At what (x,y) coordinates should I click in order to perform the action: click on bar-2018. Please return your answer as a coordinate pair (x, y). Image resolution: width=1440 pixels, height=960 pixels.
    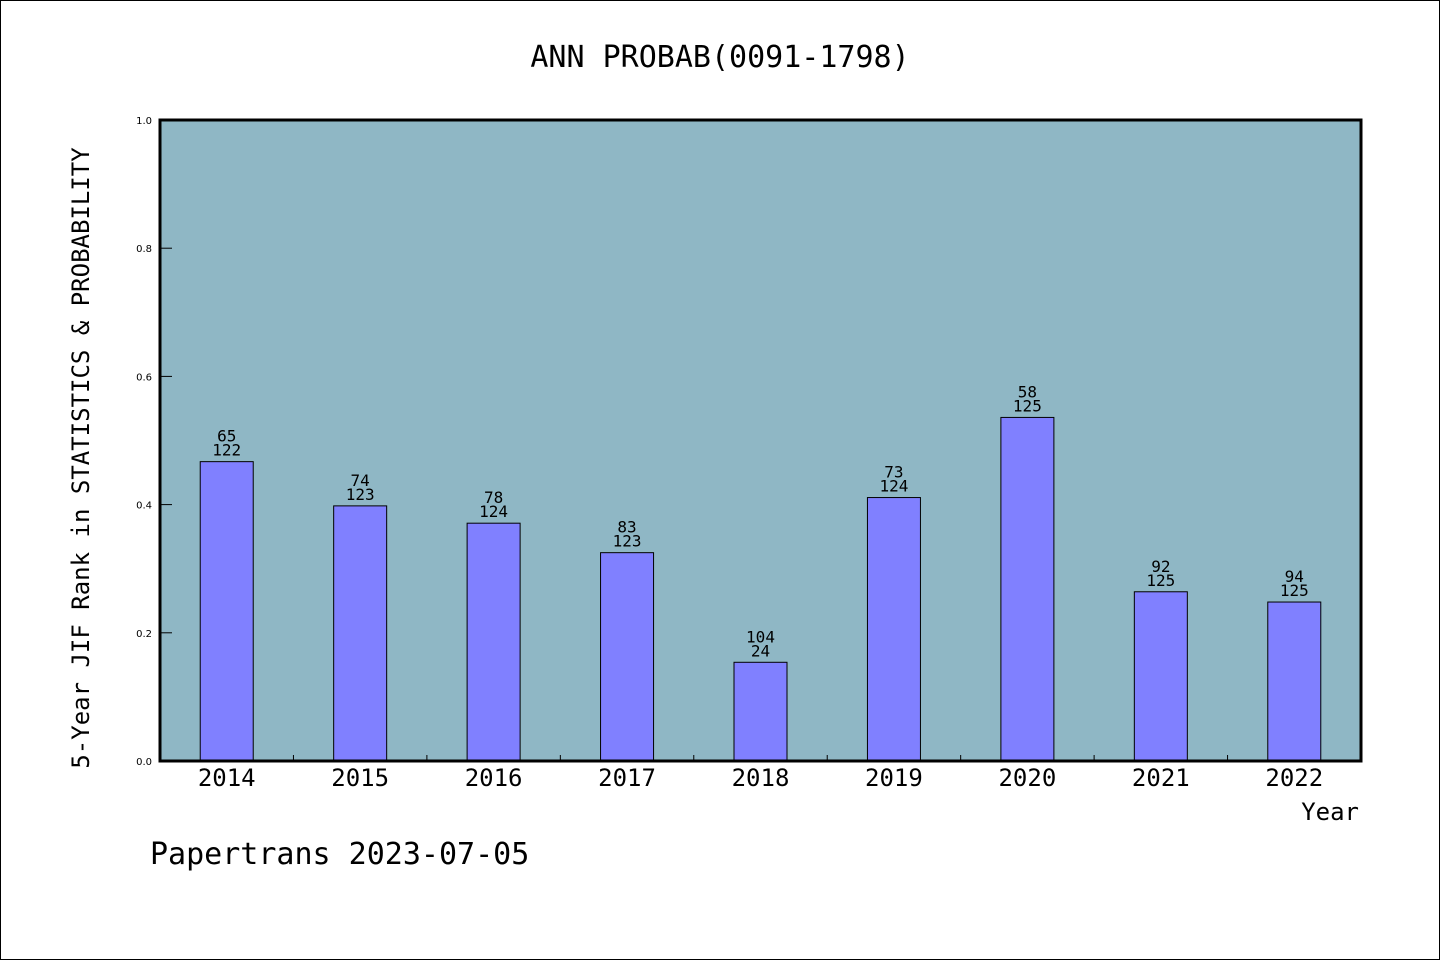
    Looking at the image, I should click on (760, 711).